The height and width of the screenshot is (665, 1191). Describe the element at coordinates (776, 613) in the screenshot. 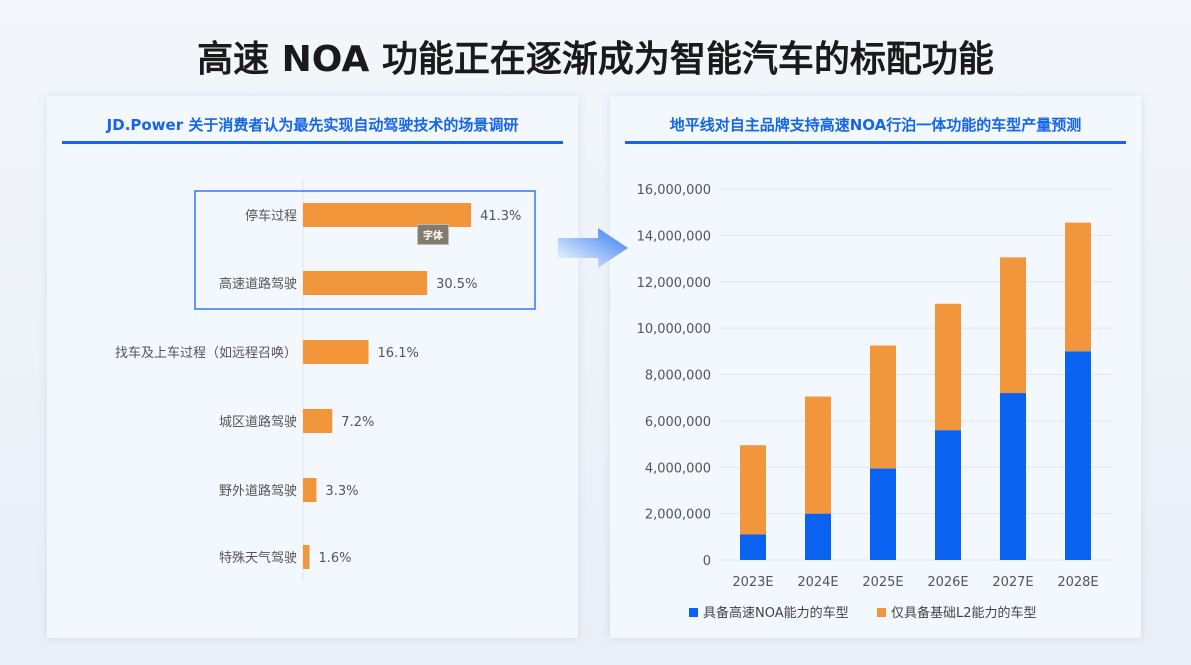

I see `legend-label-noa: 具备高速NOA能力的车型` at that location.